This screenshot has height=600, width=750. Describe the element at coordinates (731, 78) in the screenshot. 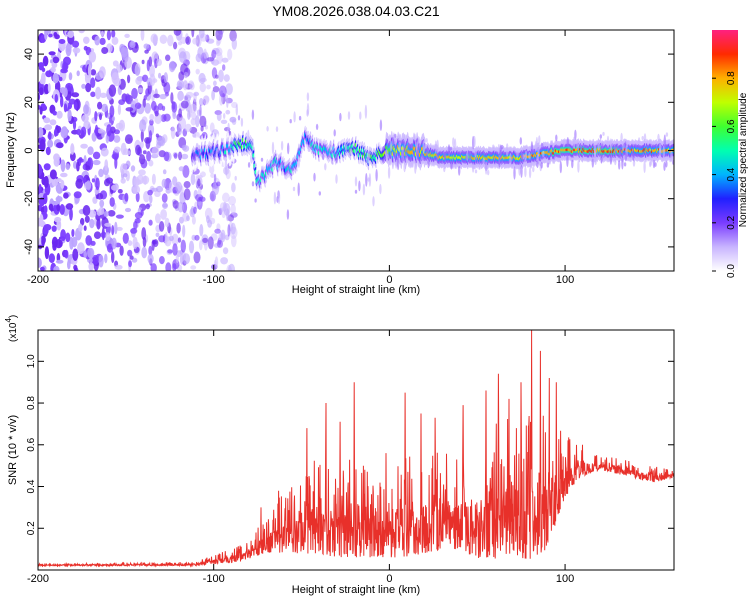

I see `colorbar-tick-label: 0.8` at that location.